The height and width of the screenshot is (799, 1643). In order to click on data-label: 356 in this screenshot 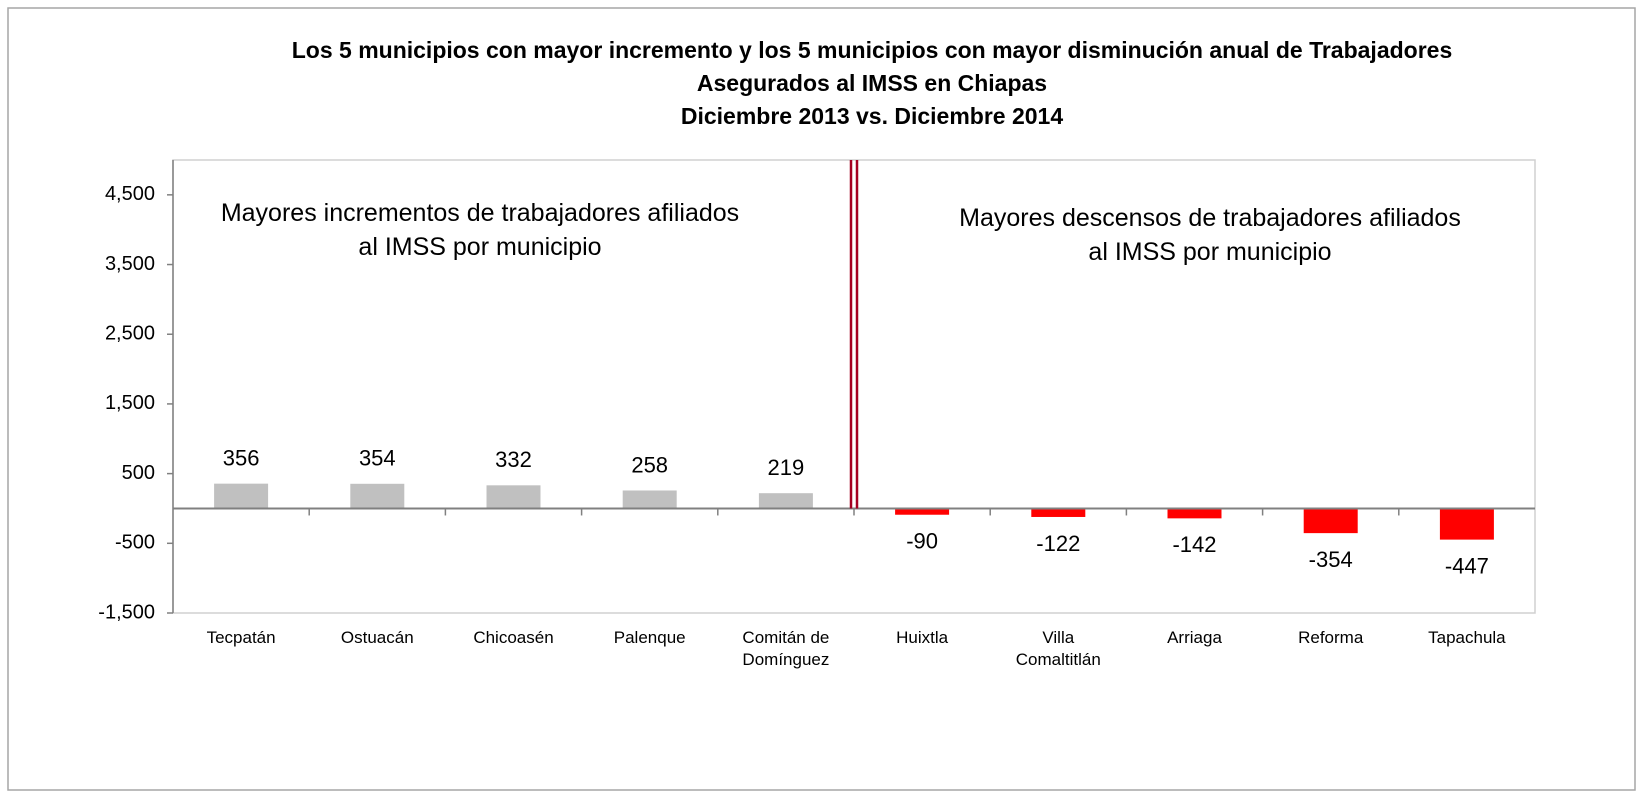, I will do `click(241, 457)`.